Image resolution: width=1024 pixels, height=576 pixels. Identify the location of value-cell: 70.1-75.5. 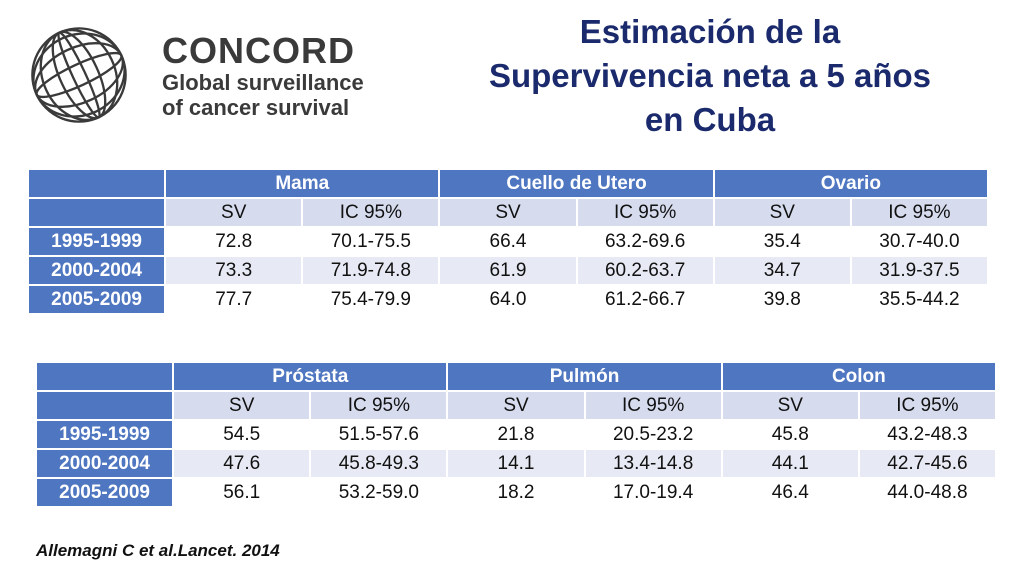
(371, 241).